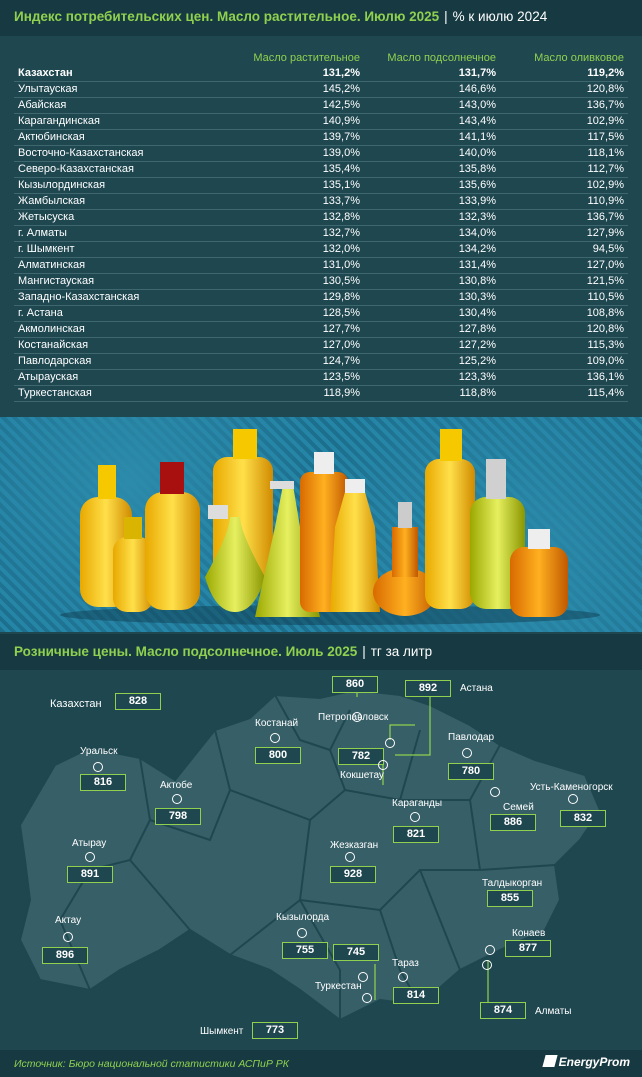 This screenshot has width=642, height=1077. Describe the element at coordinates (300, 249) in the screenshot. I see `vegetable-oil-cell: 132,0%` at that location.